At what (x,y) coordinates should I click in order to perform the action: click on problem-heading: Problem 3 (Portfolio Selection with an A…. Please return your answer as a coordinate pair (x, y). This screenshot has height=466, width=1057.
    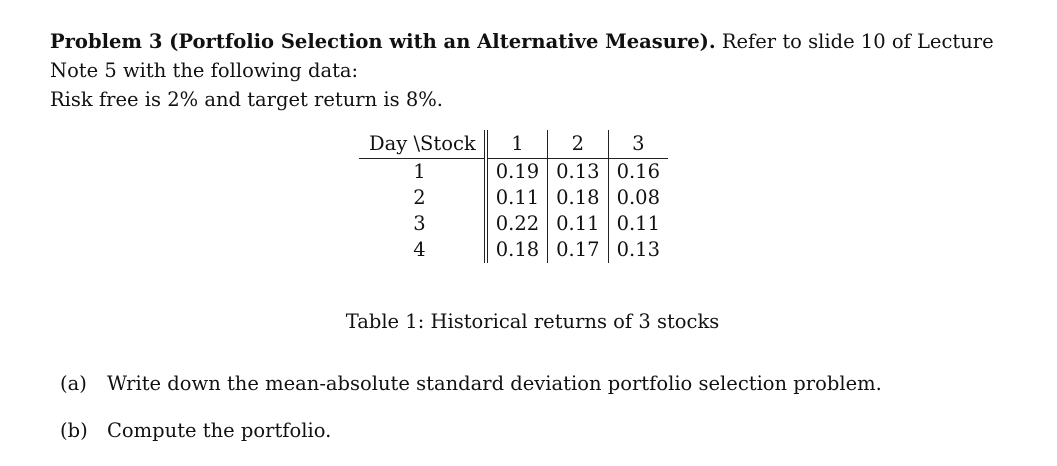
    Looking at the image, I should click on (383, 41).